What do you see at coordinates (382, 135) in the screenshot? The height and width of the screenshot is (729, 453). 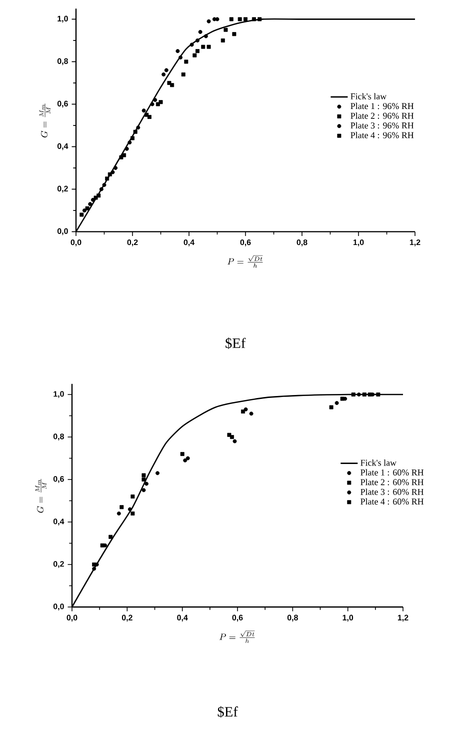 I see `legend-label: Plate 4 : 96% RH` at bounding box center [382, 135].